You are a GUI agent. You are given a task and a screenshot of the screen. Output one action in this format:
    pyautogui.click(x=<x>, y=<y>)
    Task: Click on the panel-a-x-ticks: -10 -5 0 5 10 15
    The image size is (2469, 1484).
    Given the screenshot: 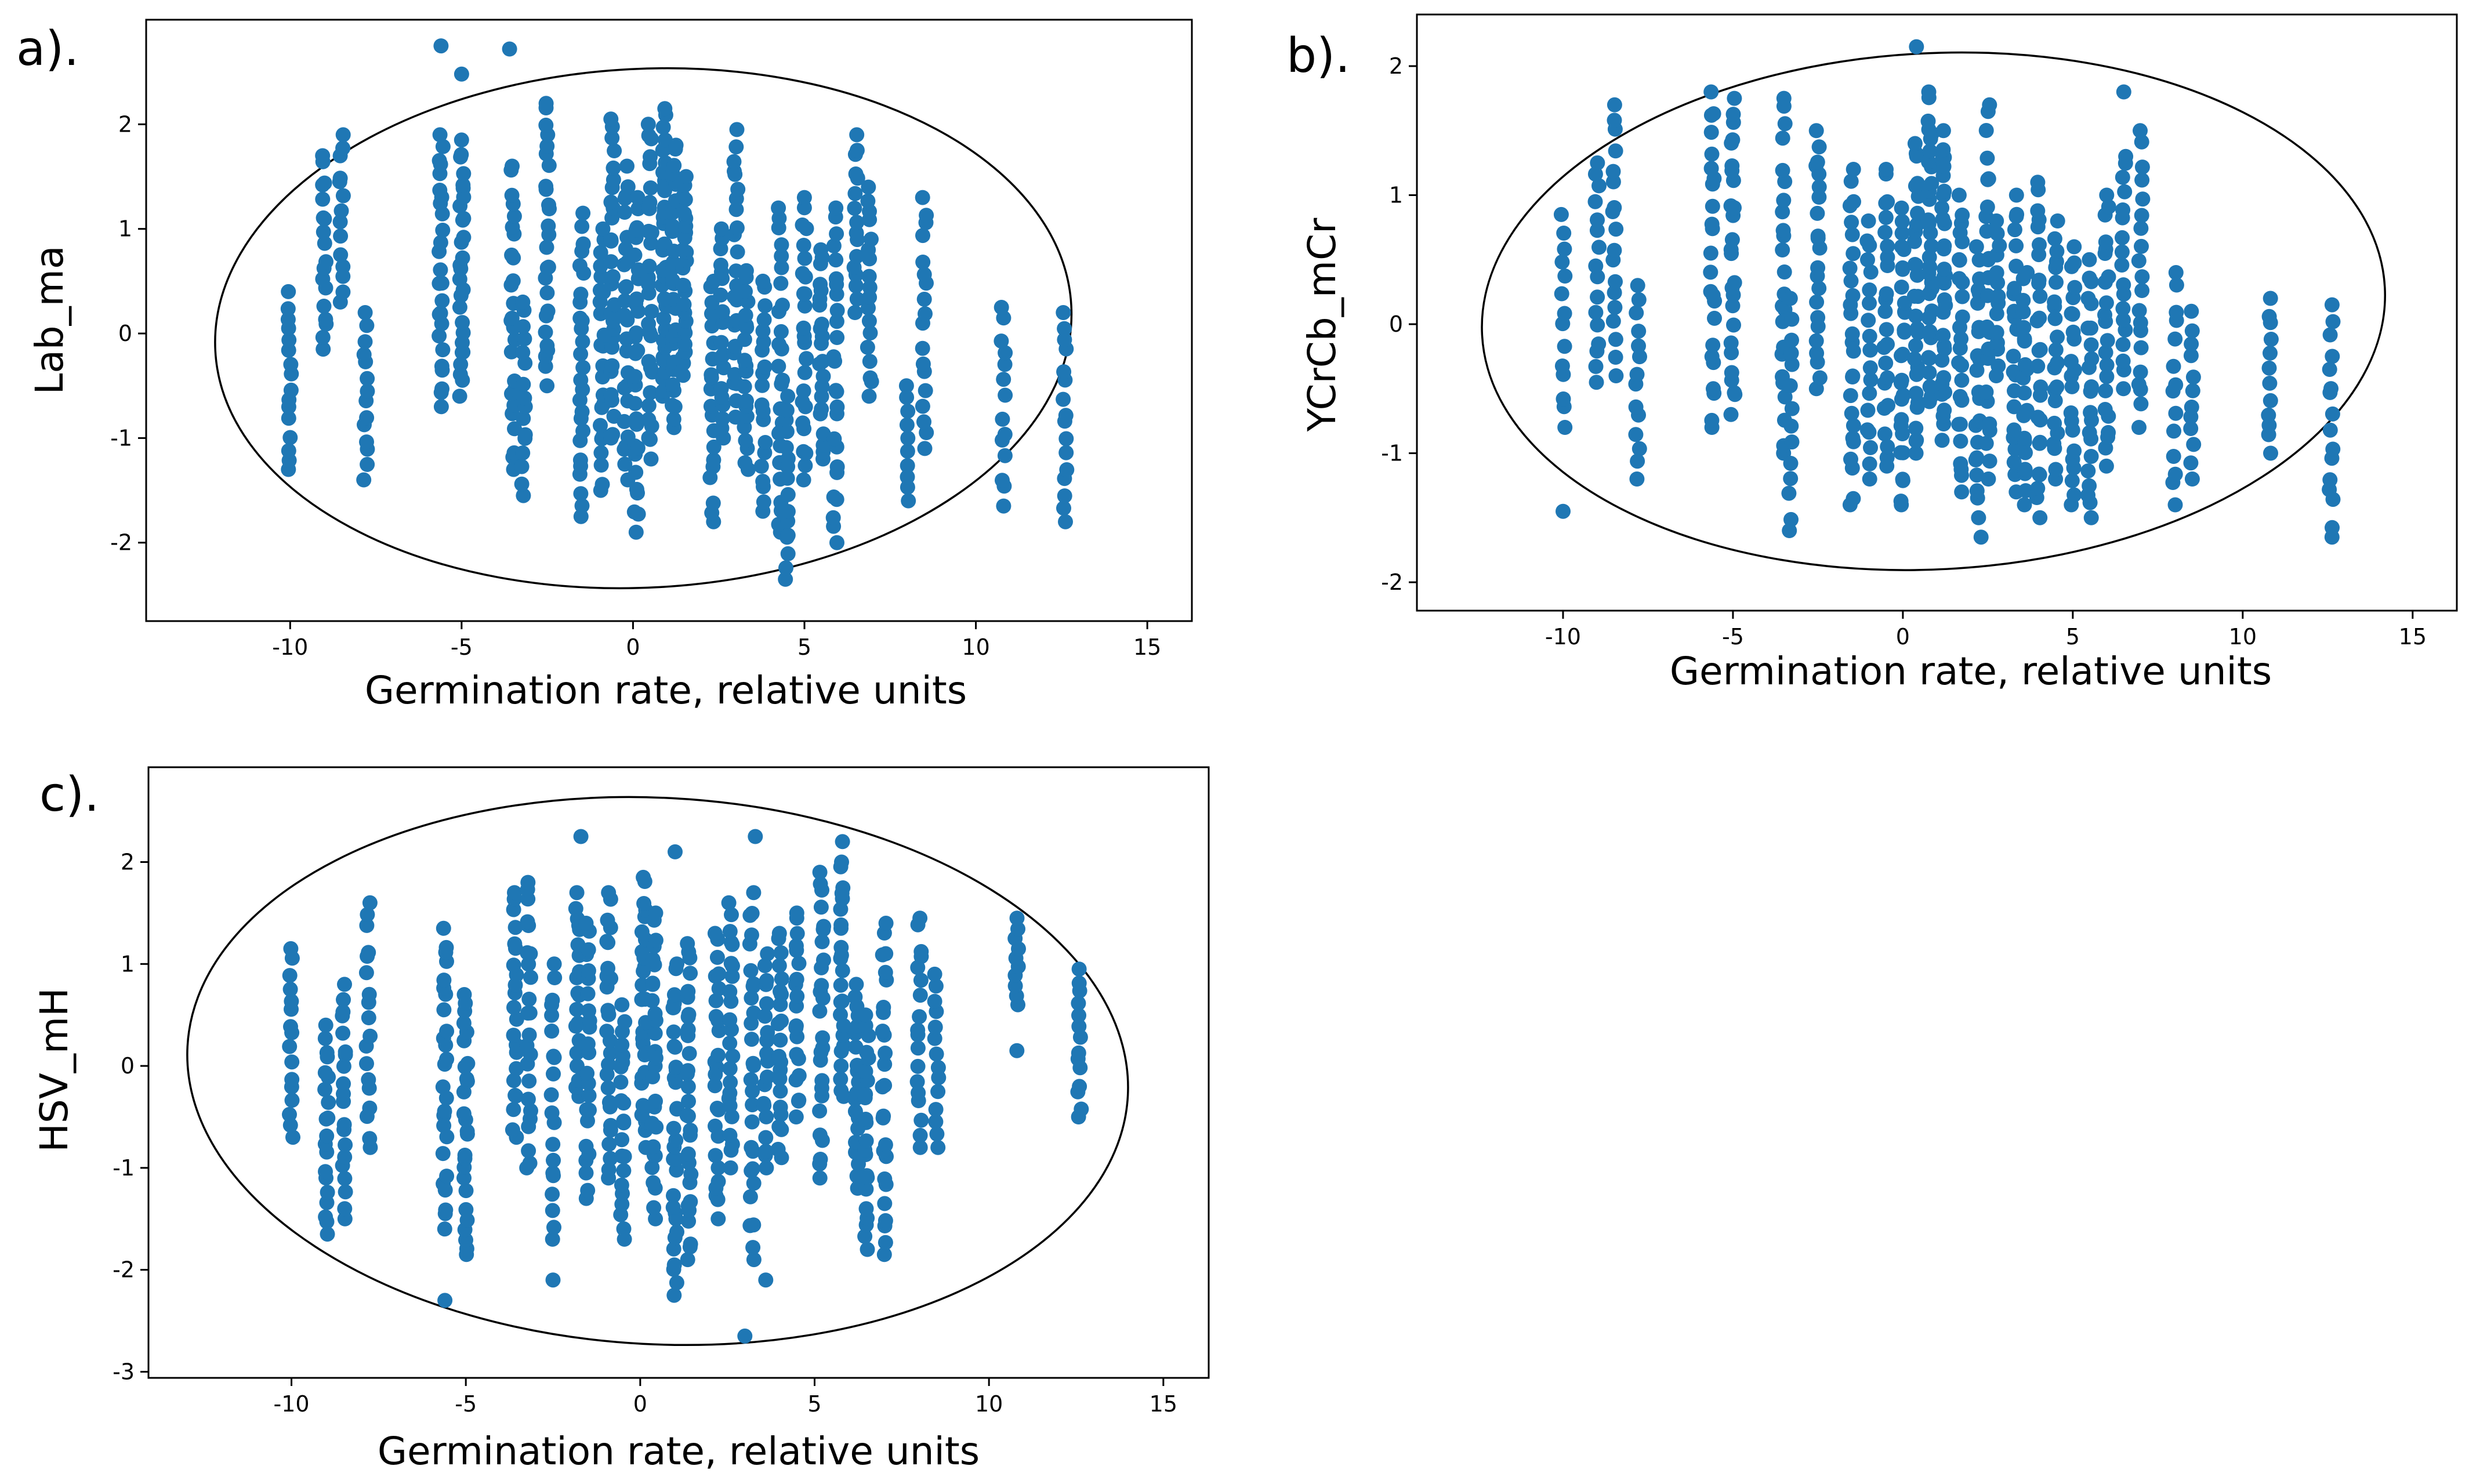 What is the action you would take?
    pyautogui.click(x=716, y=640)
    